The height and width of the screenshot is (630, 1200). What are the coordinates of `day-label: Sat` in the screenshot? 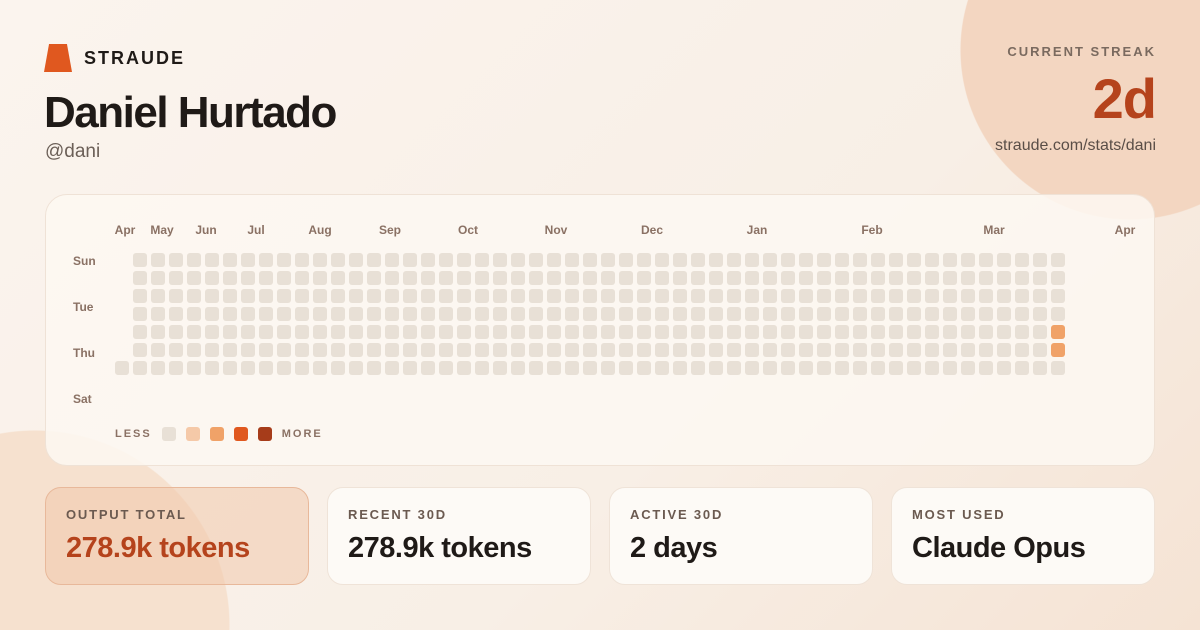 It's located at (82, 399).